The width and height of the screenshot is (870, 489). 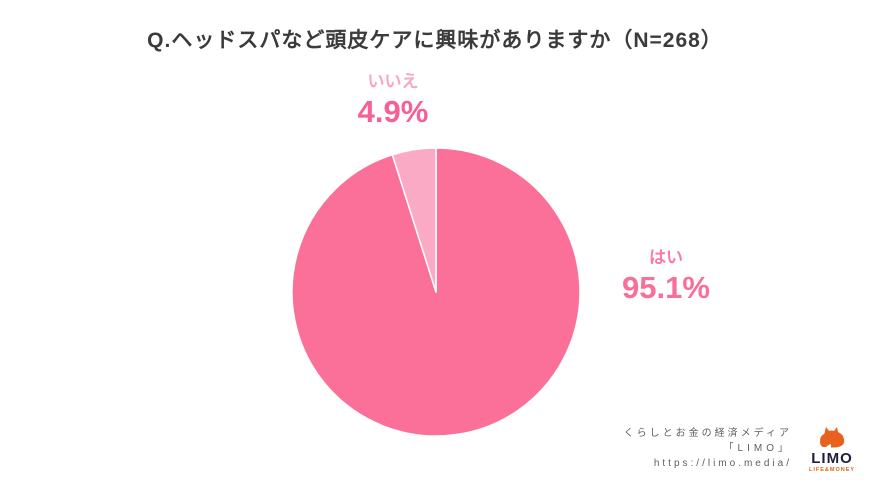 I want to click on chart-title: Q.ヘッドスパなど頭皮ケアに興味がありますか（N=268）, so click(x=435, y=40).